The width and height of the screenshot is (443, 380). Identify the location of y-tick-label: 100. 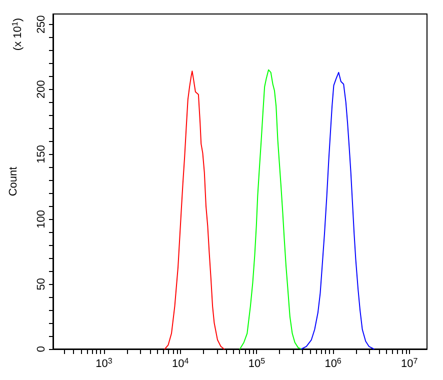
(42, 219).